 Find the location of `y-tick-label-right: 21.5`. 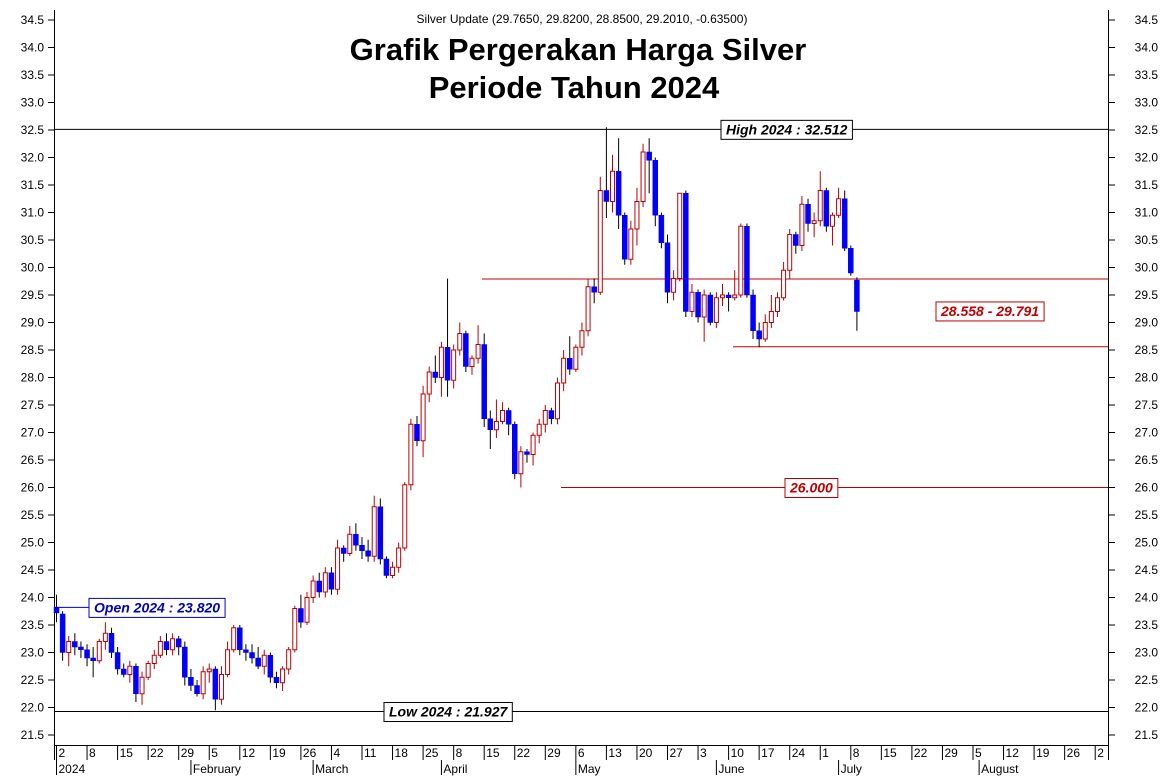

y-tick-label-right: 21.5 is located at coordinates (1147, 735).